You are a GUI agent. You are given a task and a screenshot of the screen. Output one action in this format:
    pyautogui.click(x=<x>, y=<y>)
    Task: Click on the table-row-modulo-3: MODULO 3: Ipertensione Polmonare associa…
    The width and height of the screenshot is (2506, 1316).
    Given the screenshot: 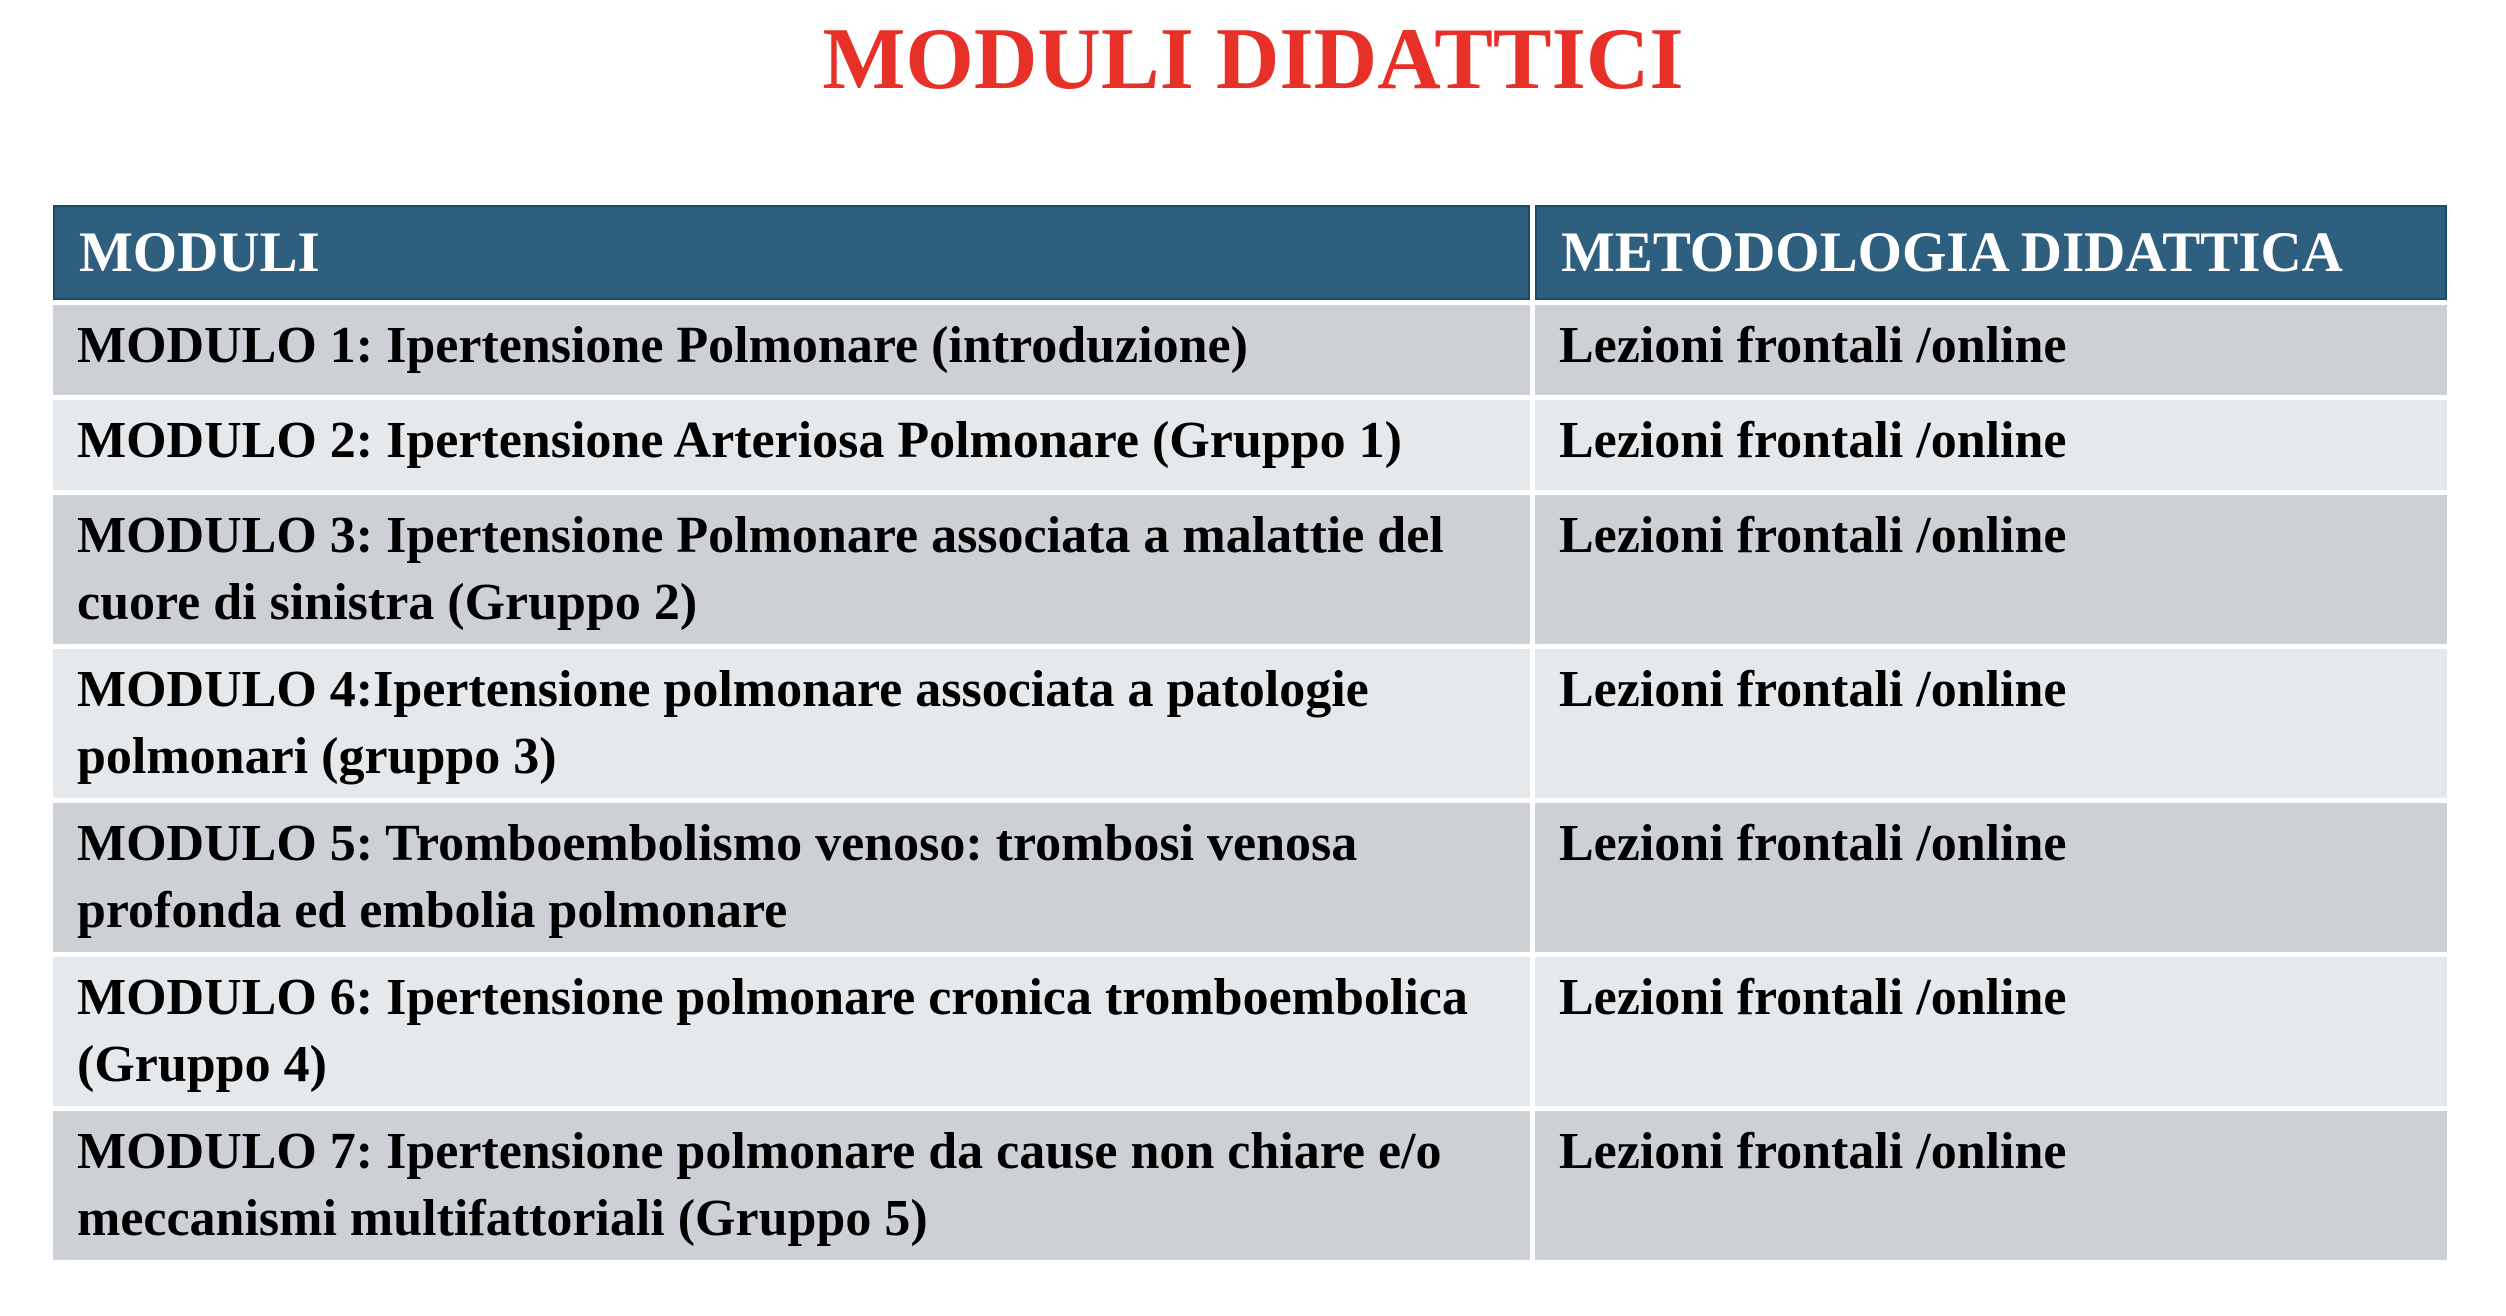 What is the action you would take?
    pyautogui.click(x=1250, y=570)
    